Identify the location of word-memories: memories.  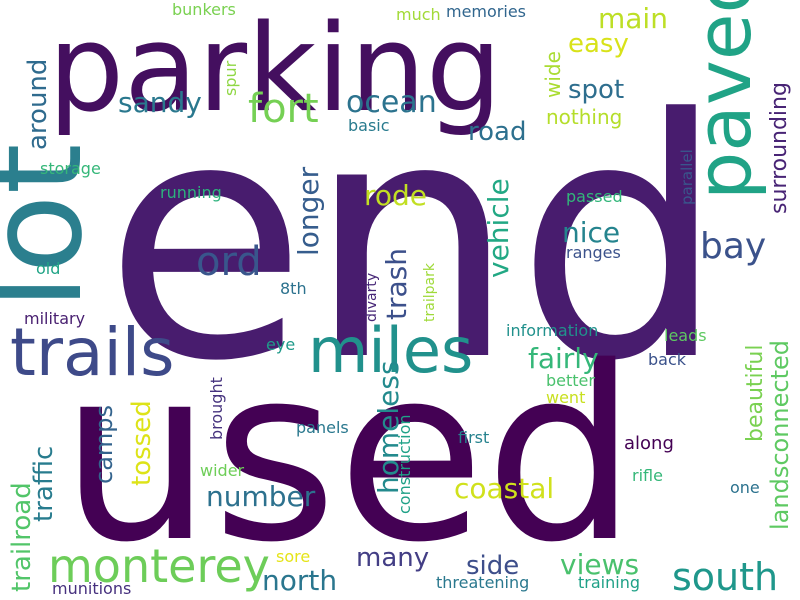
(486, 11).